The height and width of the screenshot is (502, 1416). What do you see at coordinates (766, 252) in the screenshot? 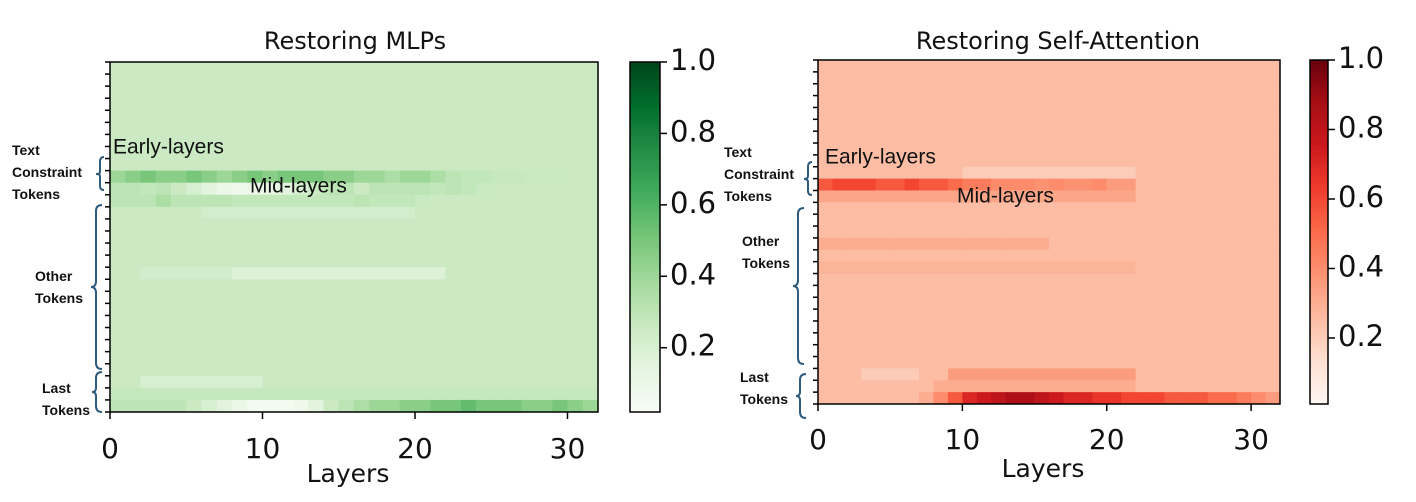
I see `token-group-label: Other Tokens` at bounding box center [766, 252].